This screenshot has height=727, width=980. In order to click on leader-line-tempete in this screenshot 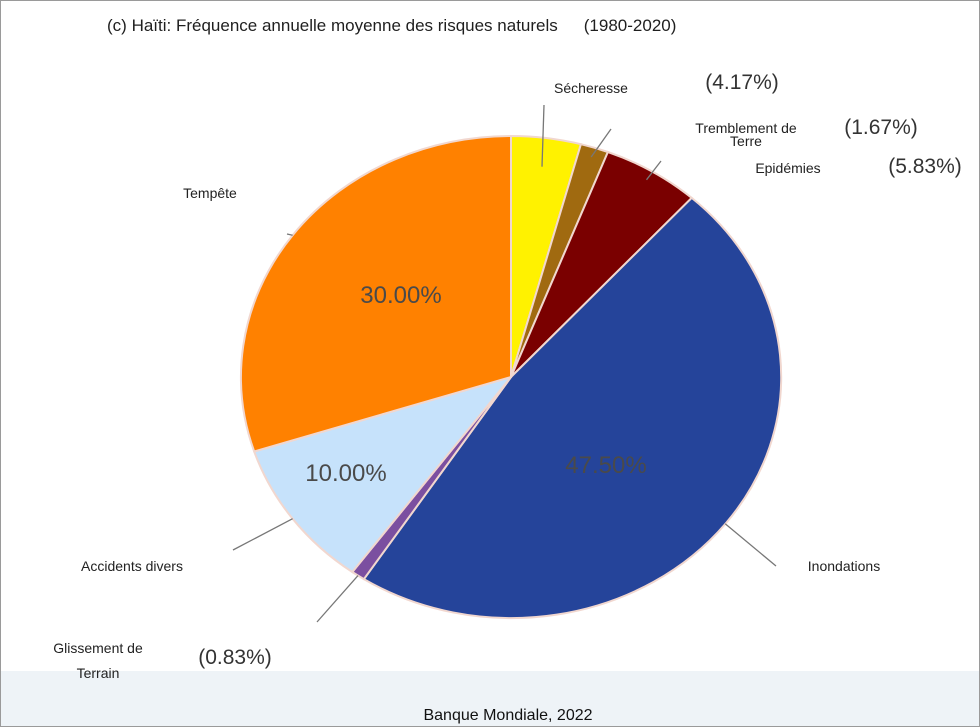, I will do `click(289, 234)`.